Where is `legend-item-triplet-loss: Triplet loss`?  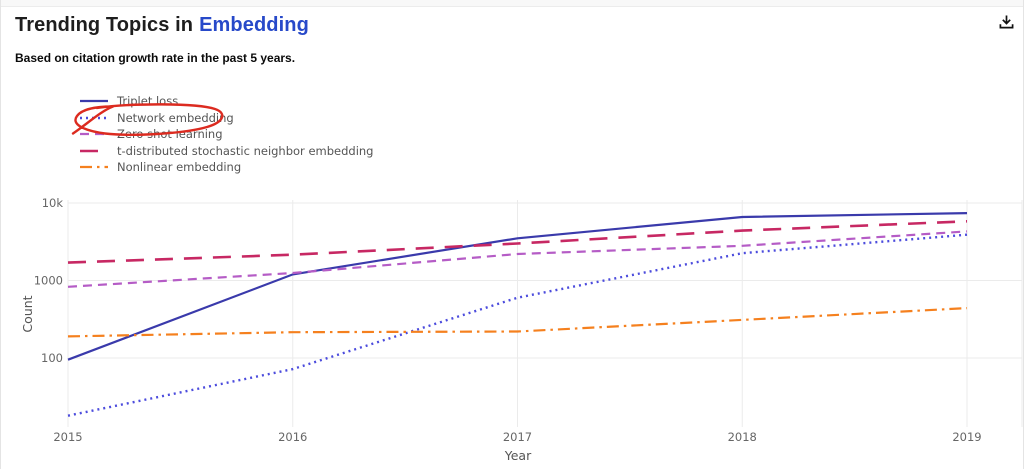 legend-item-triplet-loss: Triplet loss is located at coordinates (226, 101).